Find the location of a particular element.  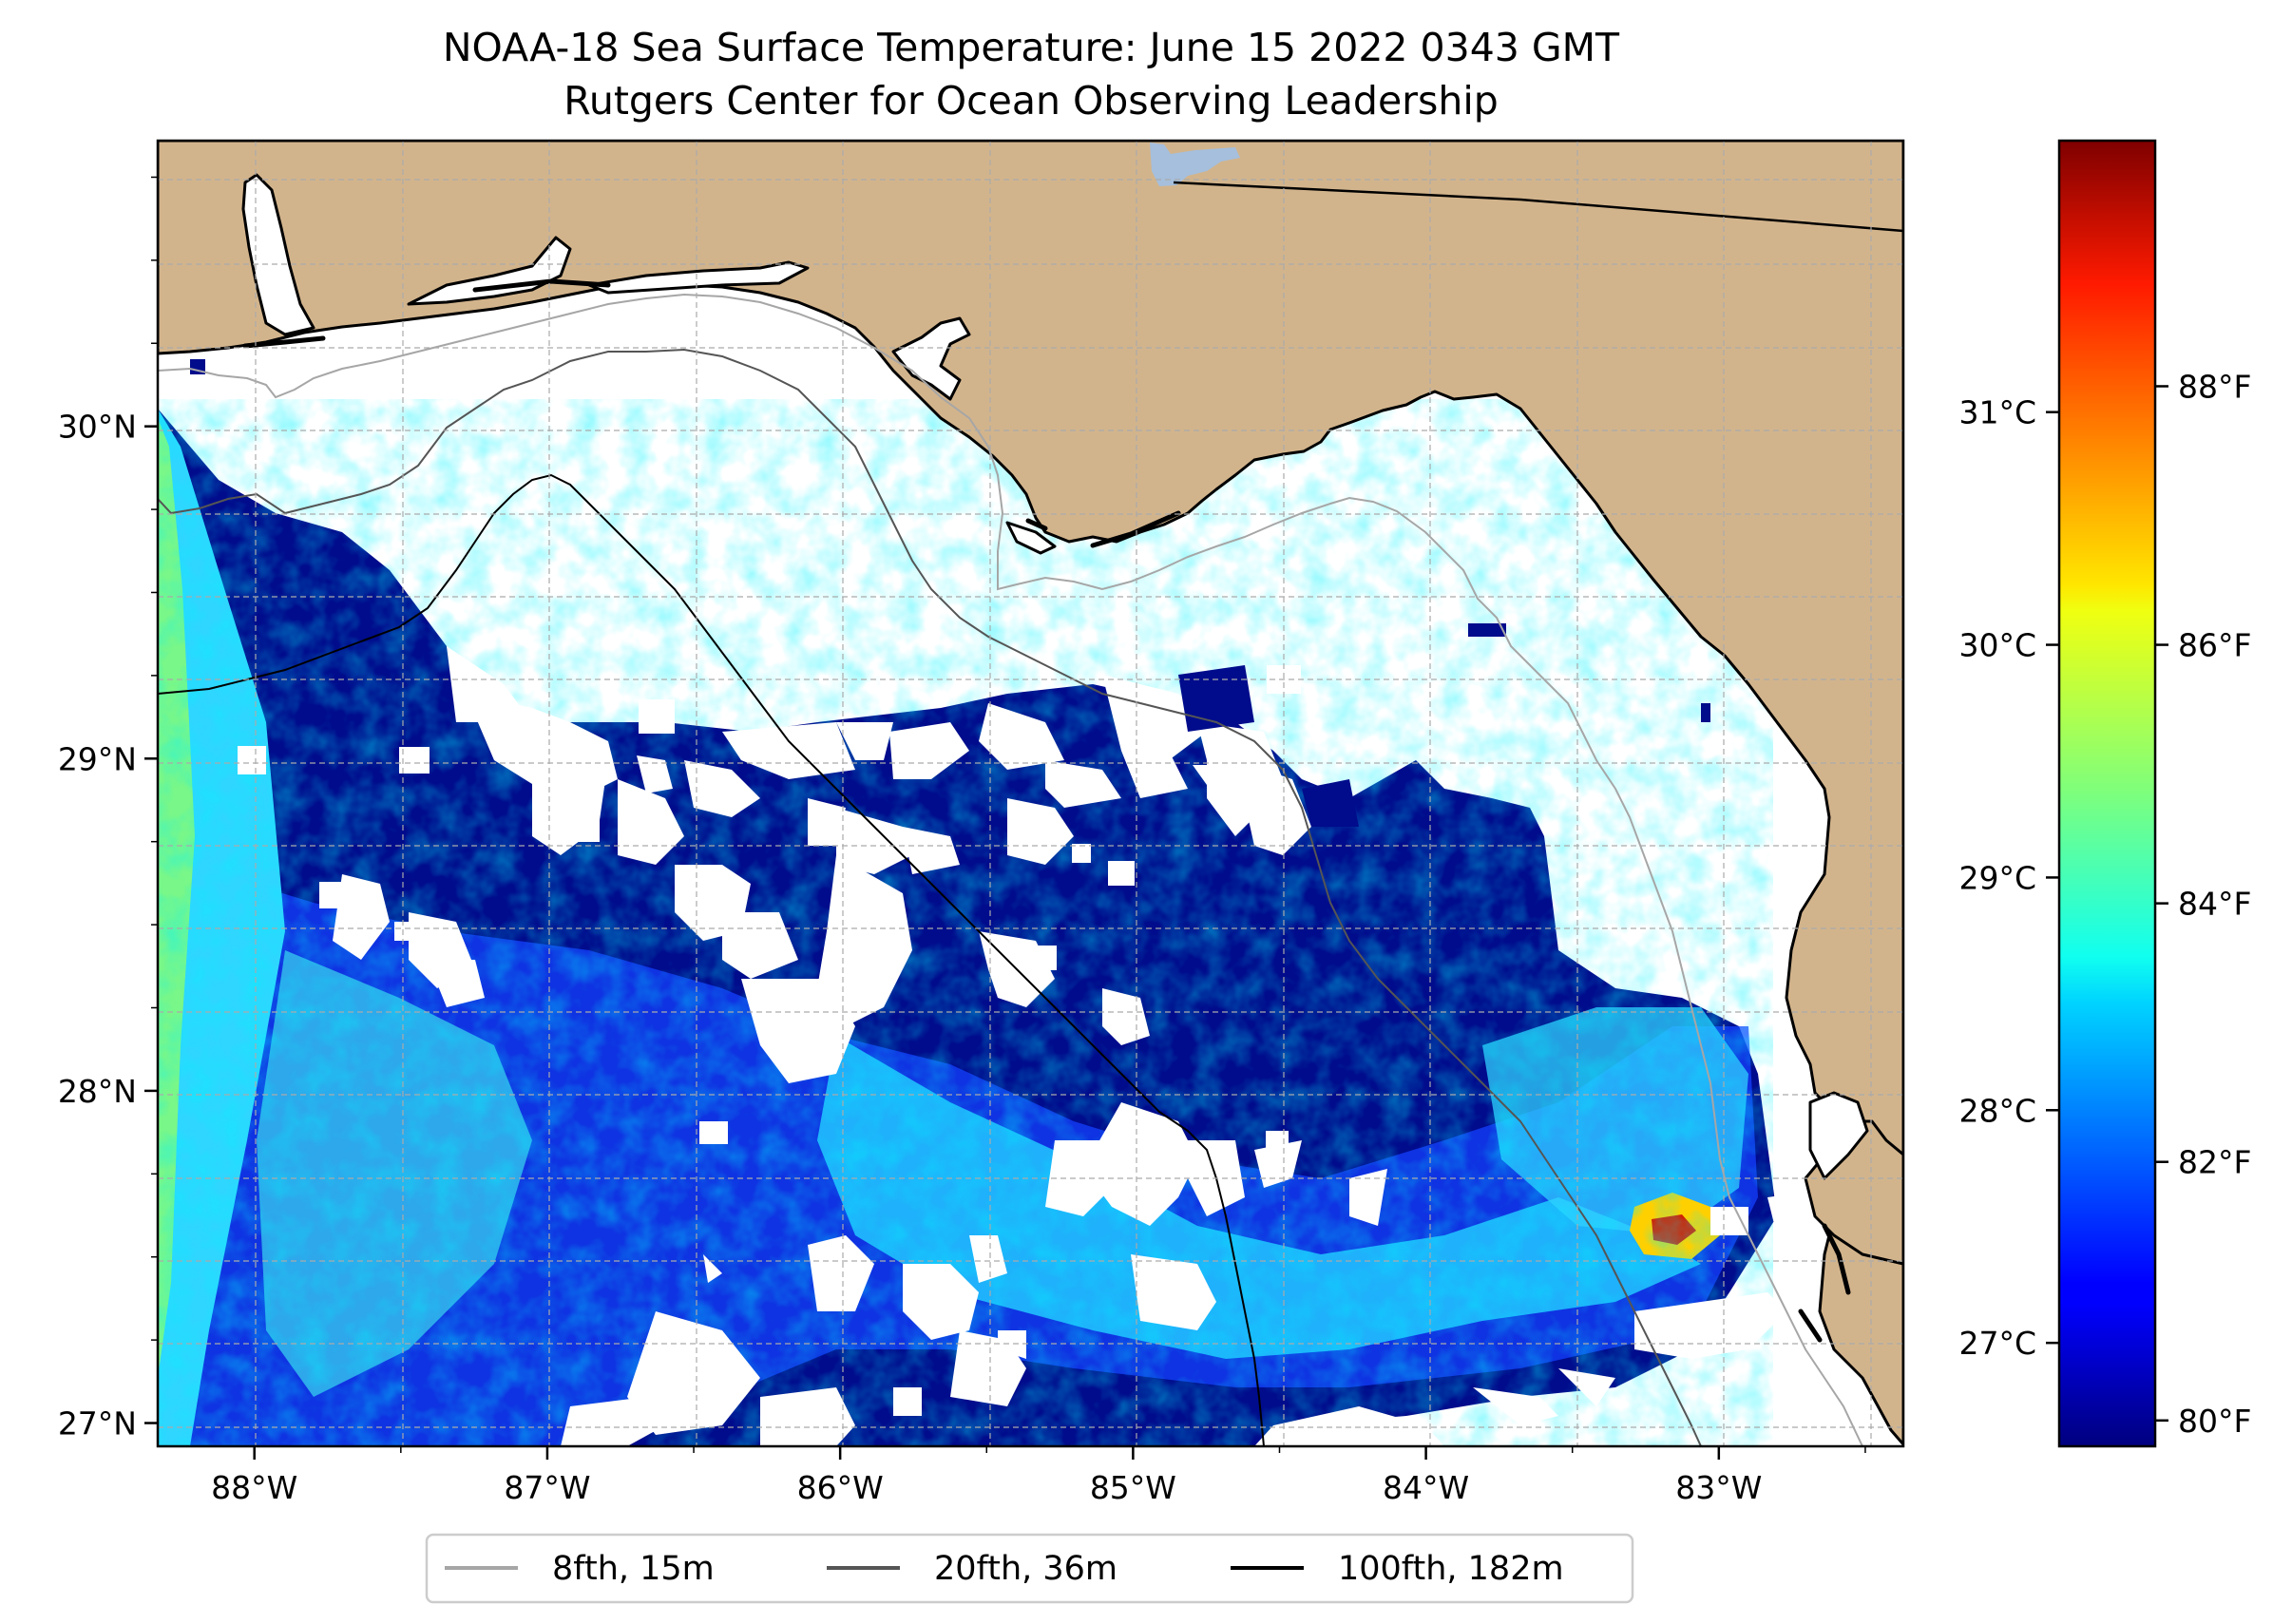

celsius-tick-label: 31°C is located at coordinates (1997, 412).